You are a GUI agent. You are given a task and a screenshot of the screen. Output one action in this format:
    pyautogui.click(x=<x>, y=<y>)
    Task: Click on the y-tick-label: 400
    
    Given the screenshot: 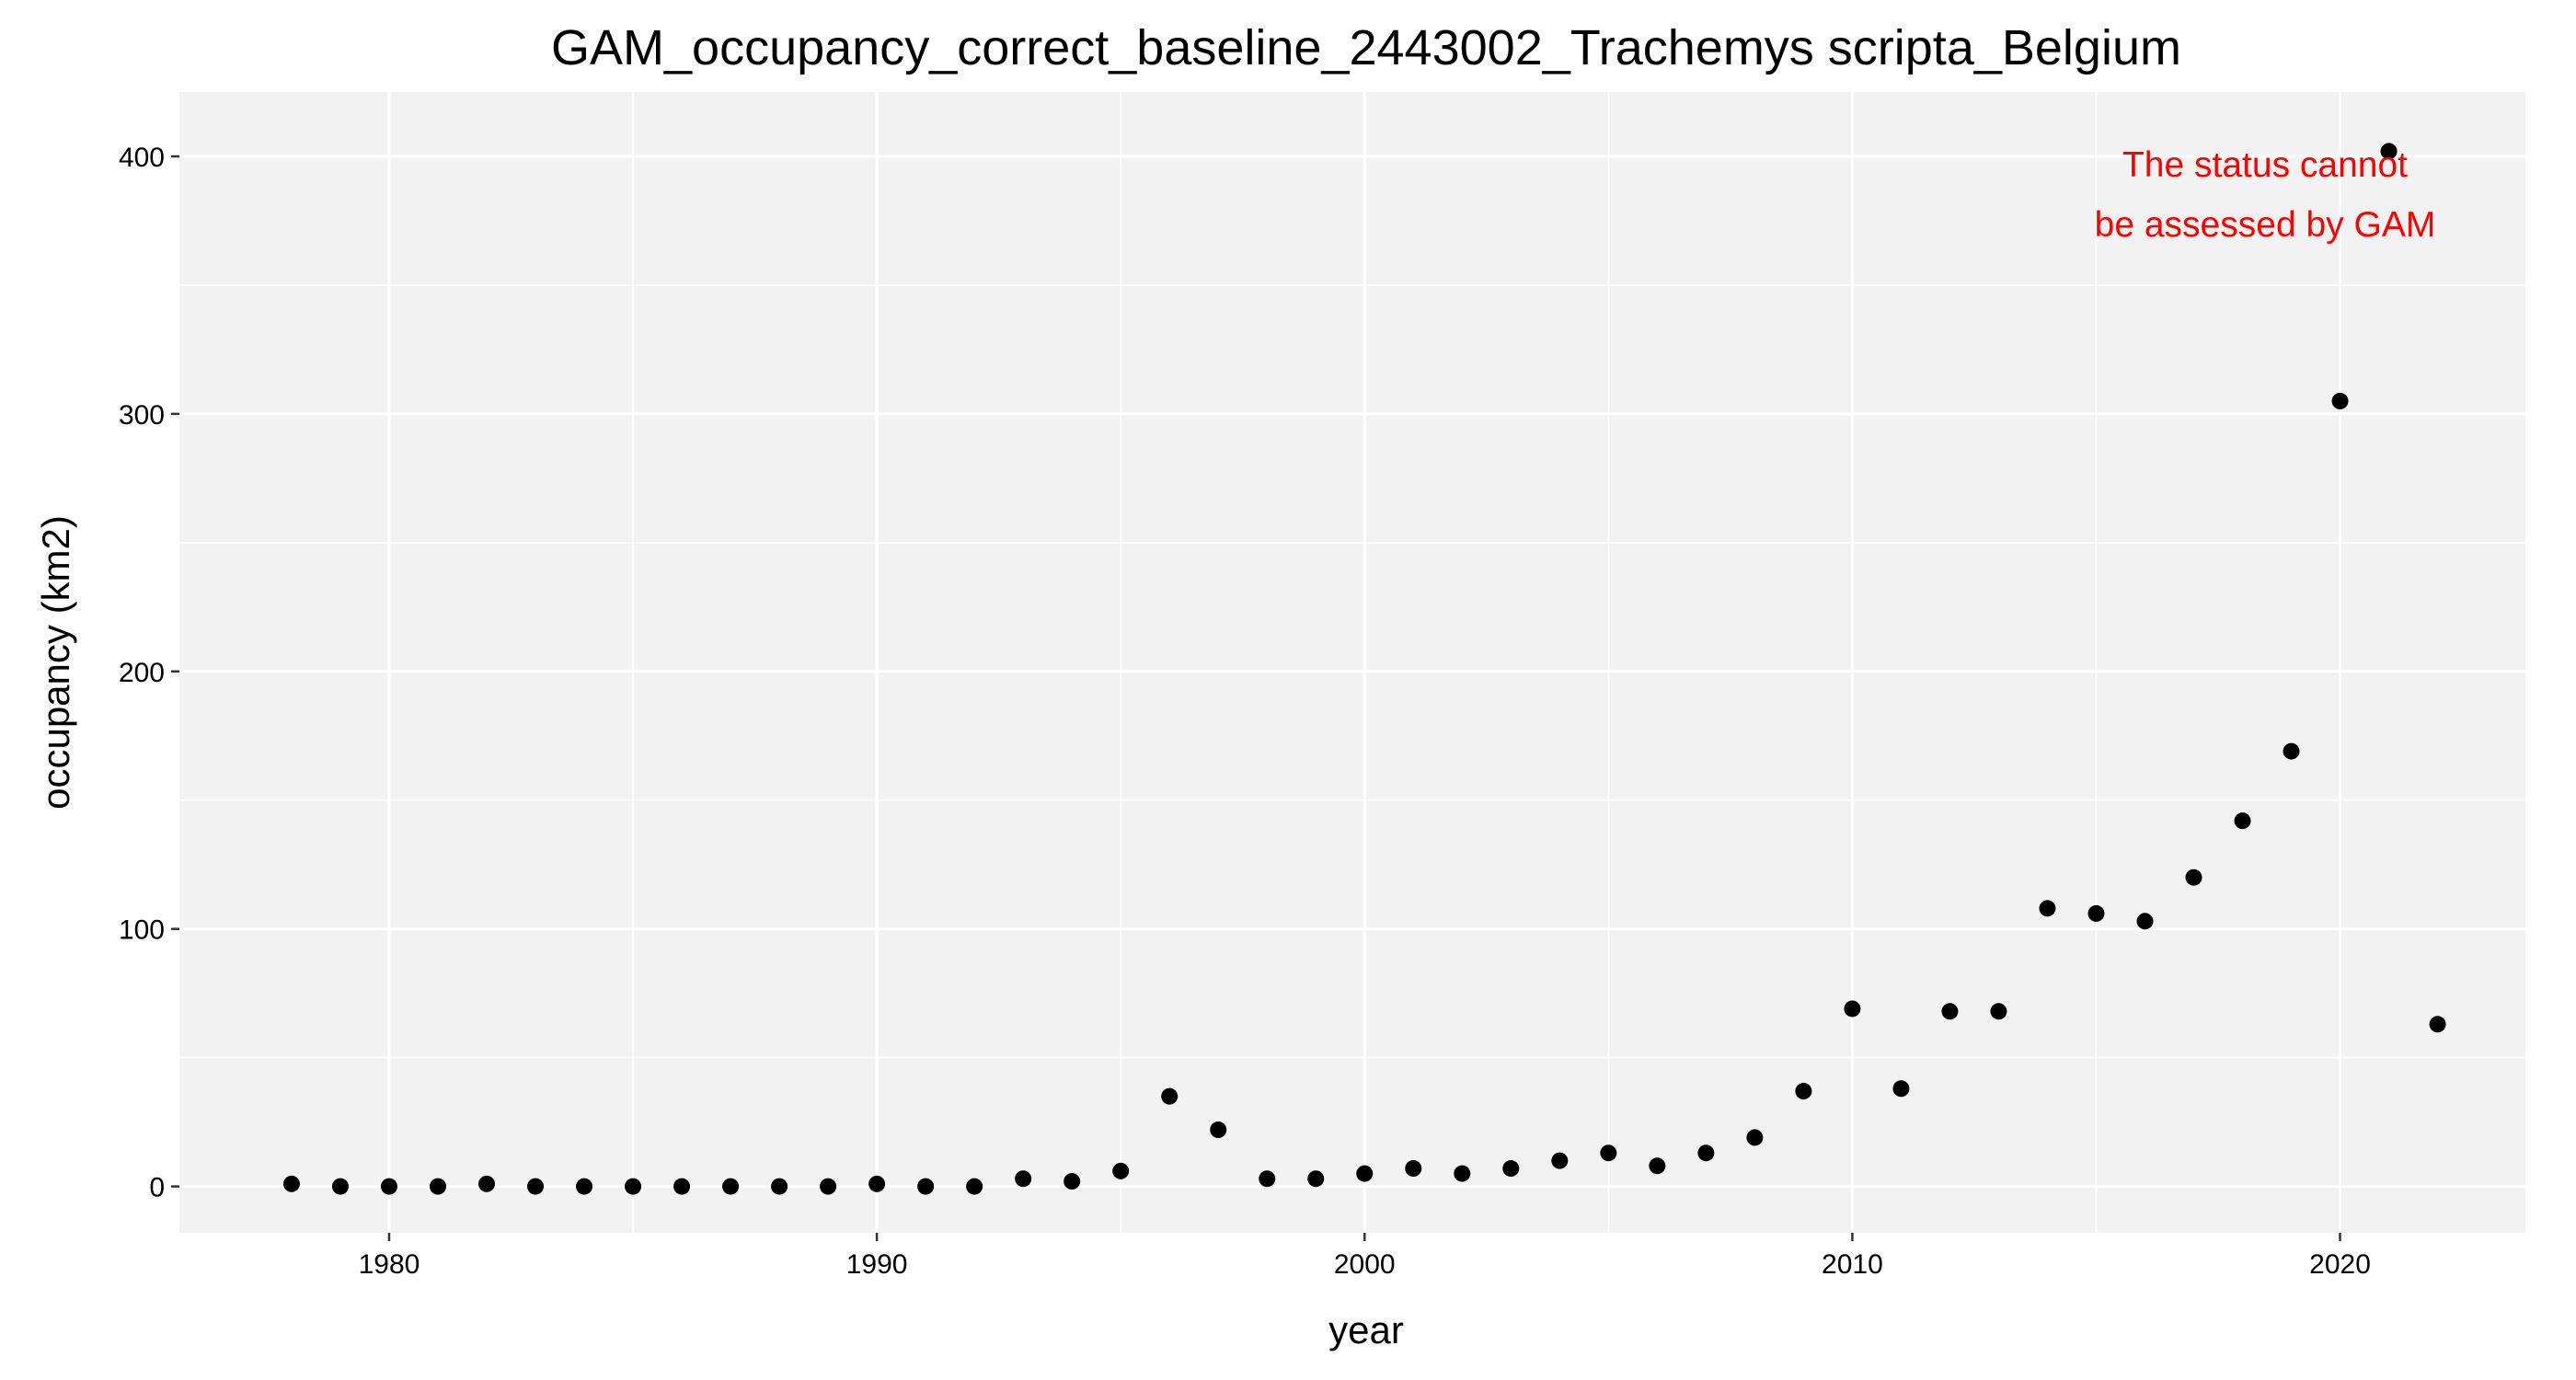 What is the action you would take?
    pyautogui.click(x=142, y=158)
    